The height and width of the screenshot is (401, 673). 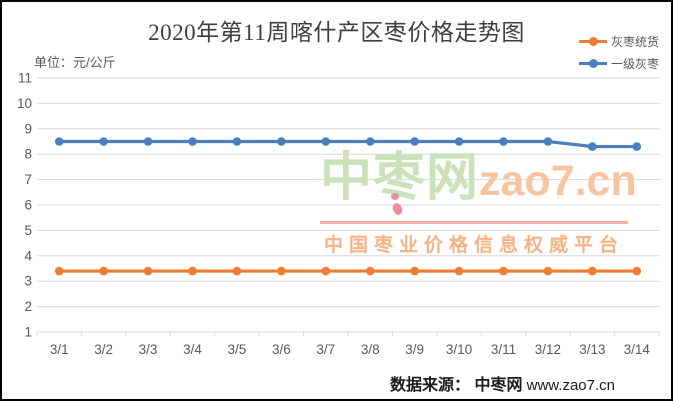 I want to click on legend-item-huizao-tonghuo: 灰枣统货, so click(x=618, y=41).